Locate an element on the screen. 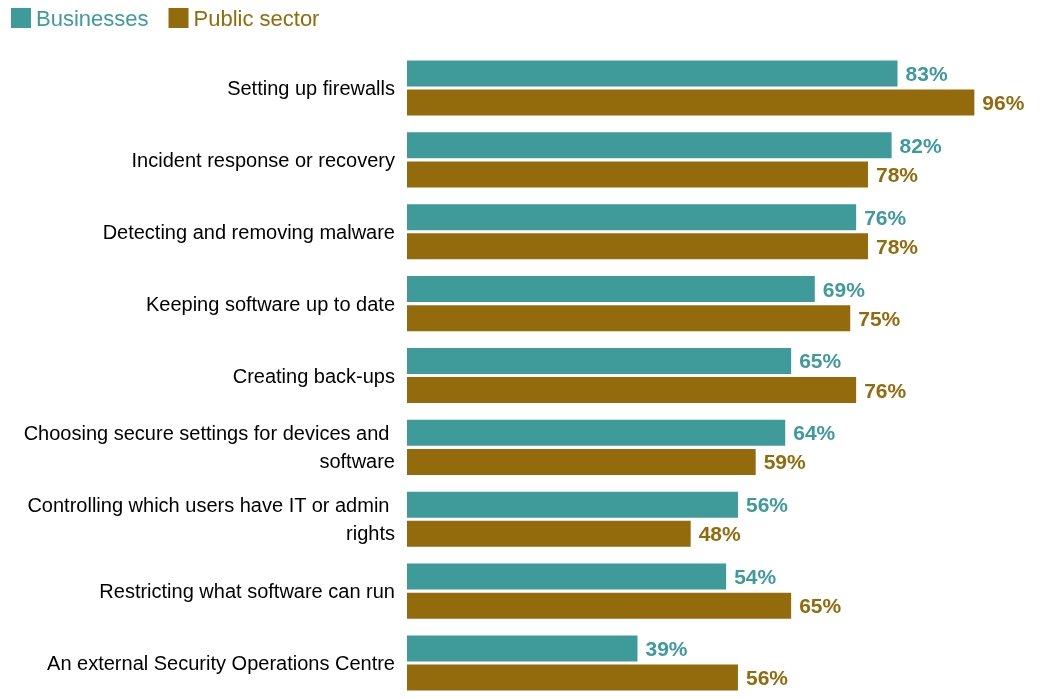 The width and height of the screenshot is (1048, 699). y-tick-label: Setting up firewalls is located at coordinates (311, 87).